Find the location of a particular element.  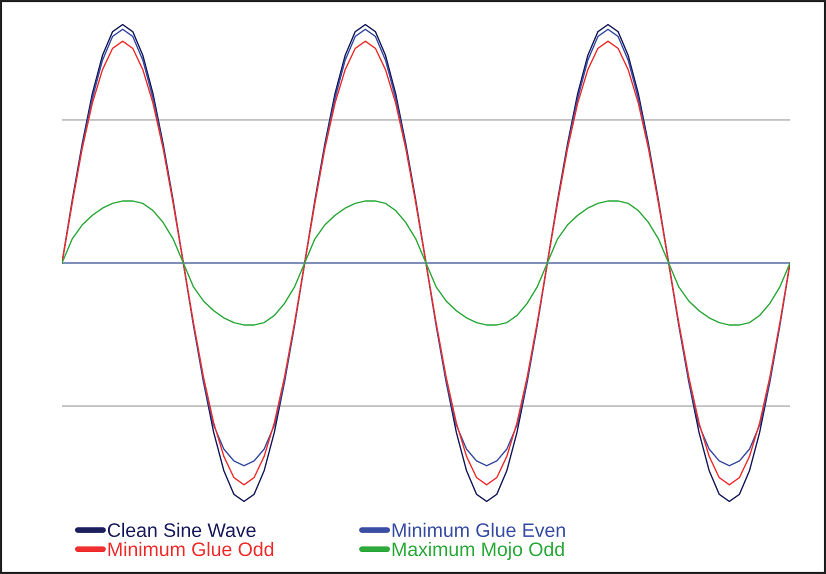

legend-label: Maximum Mojo Odd is located at coordinates (478, 551).